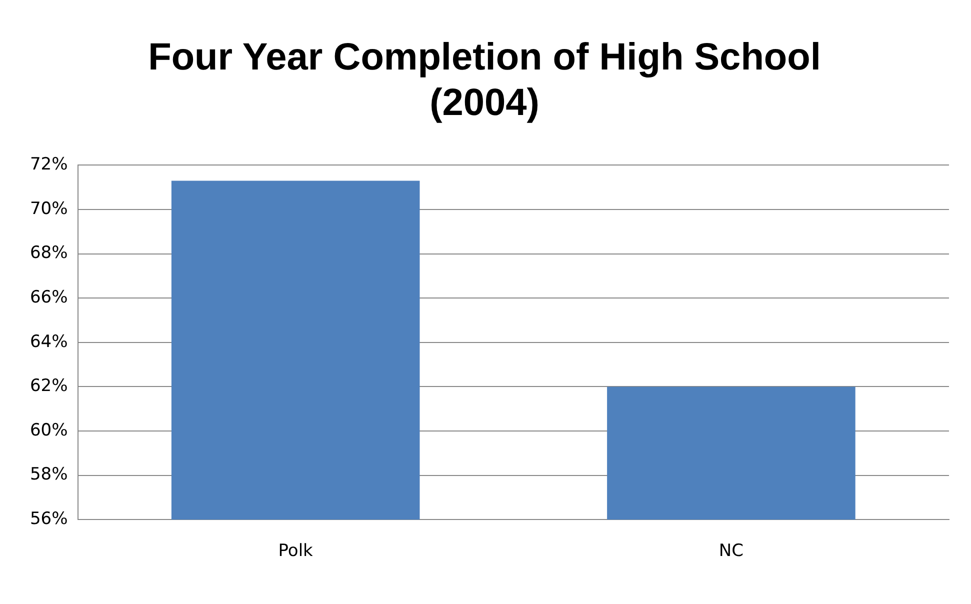 This screenshot has width=971, height=604. What do you see at coordinates (49, 208) in the screenshot?
I see `y-tick-label: 70%` at bounding box center [49, 208].